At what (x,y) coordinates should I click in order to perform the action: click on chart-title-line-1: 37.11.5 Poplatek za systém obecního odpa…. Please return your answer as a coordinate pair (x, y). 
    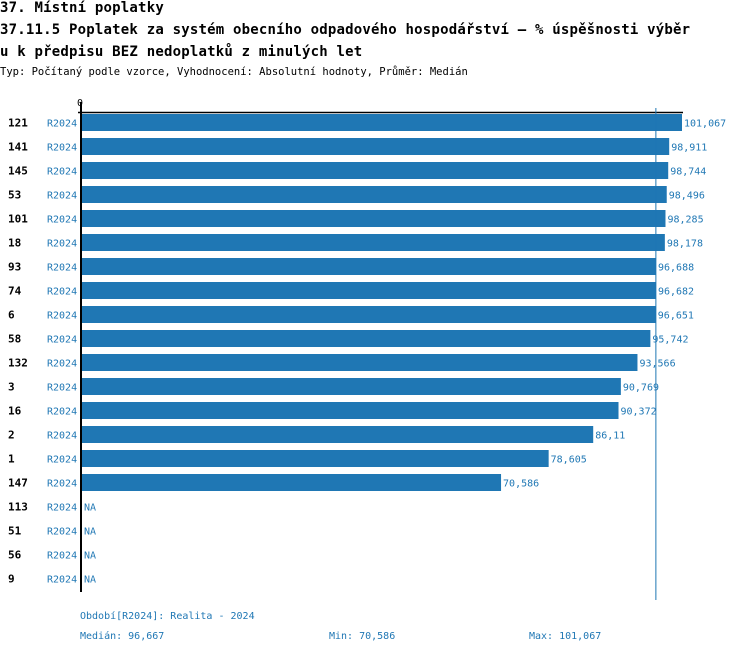
    Looking at the image, I should click on (345, 30).